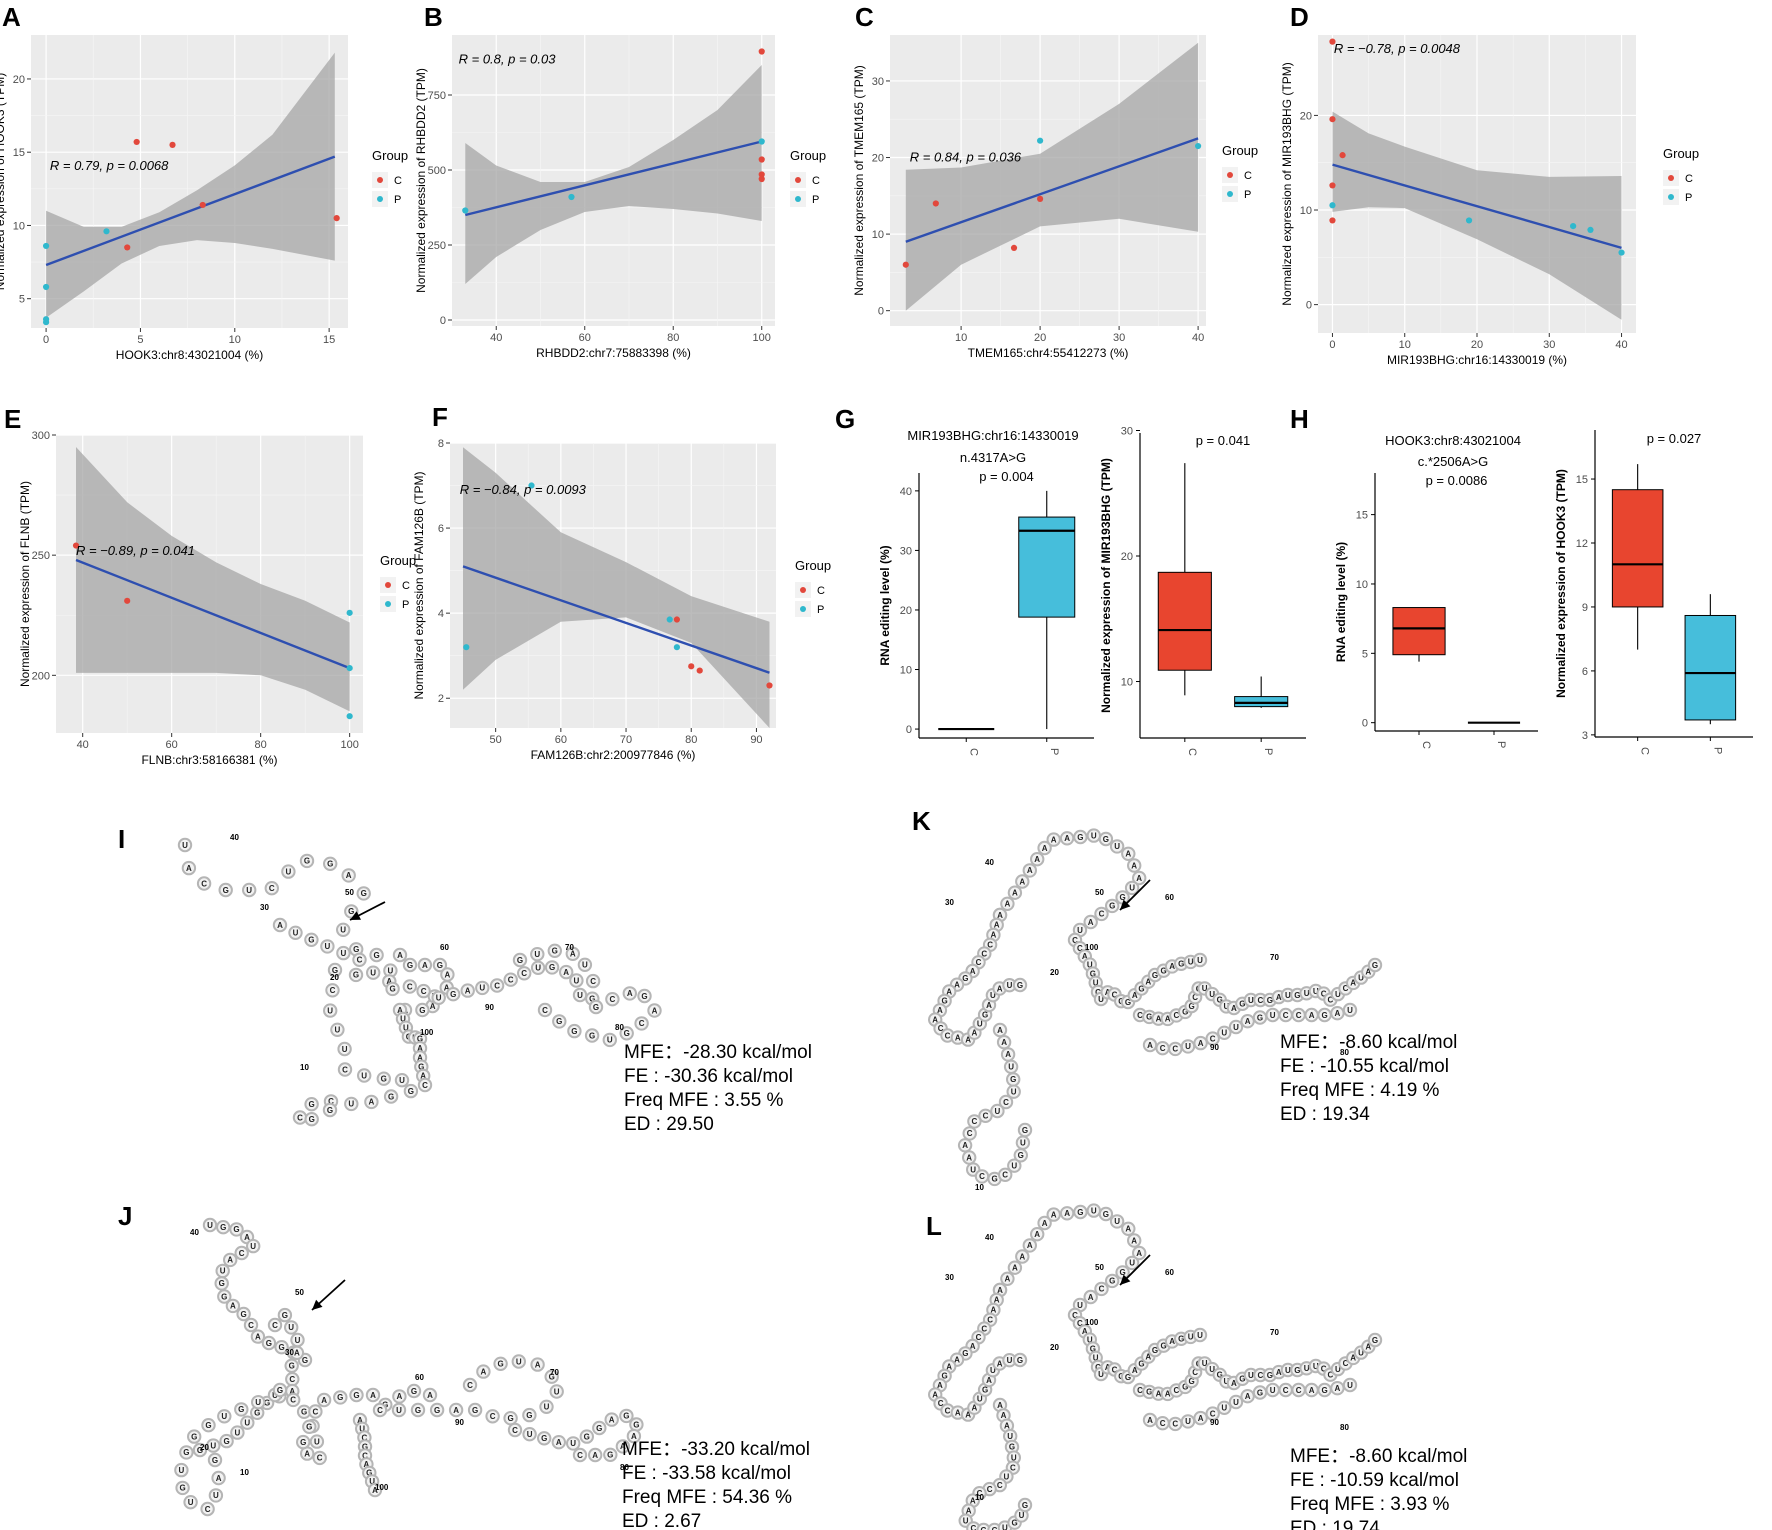 The image size is (1772, 1530). I want to click on position-label: 90, so click(489, 1007).